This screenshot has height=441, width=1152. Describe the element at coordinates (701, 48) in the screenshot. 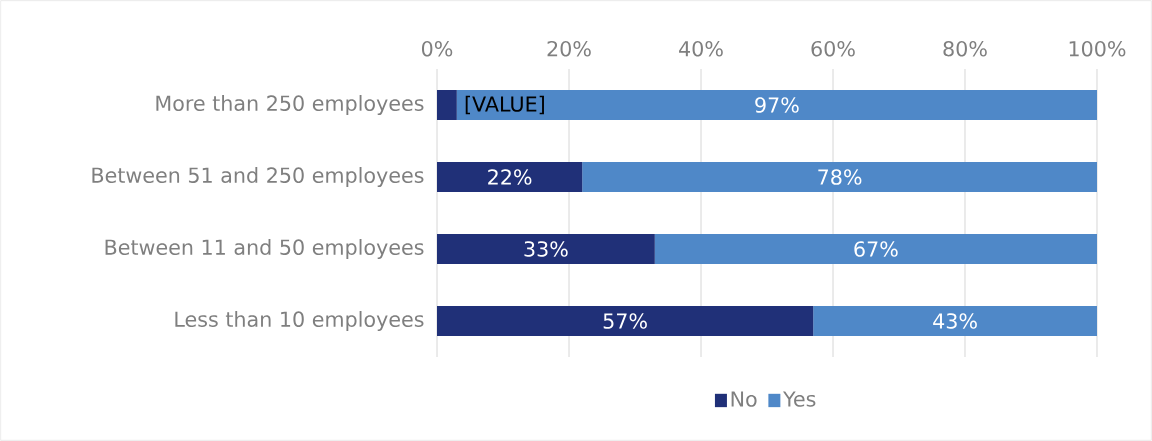

I see `x-tick-label: 40%` at that location.